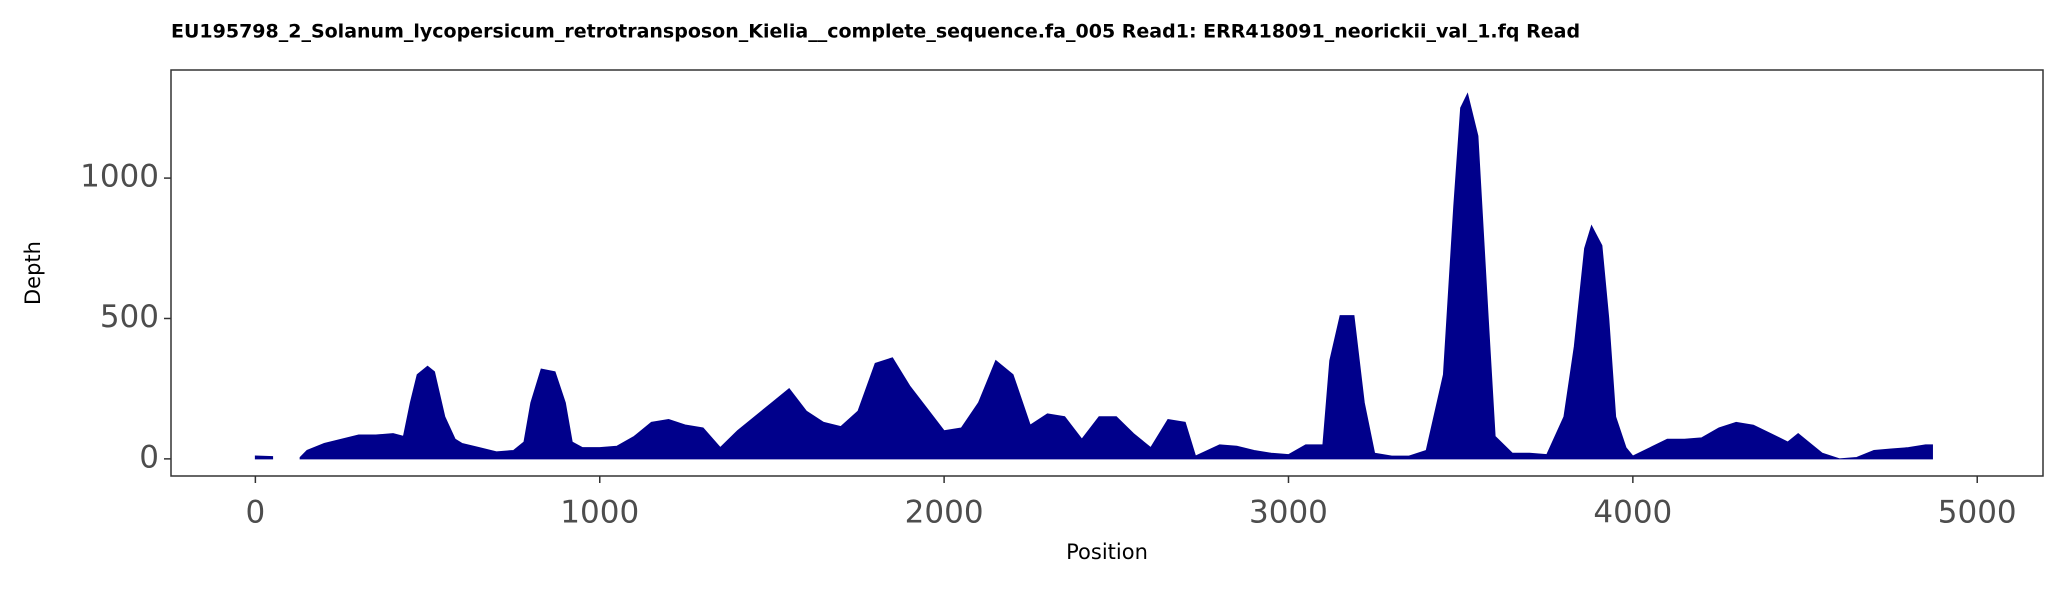 Image resolution: width=2066 pixels, height=590 pixels. What do you see at coordinates (119, 177) in the screenshot?
I see `y-tick-label: 1000` at bounding box center [119, 177].